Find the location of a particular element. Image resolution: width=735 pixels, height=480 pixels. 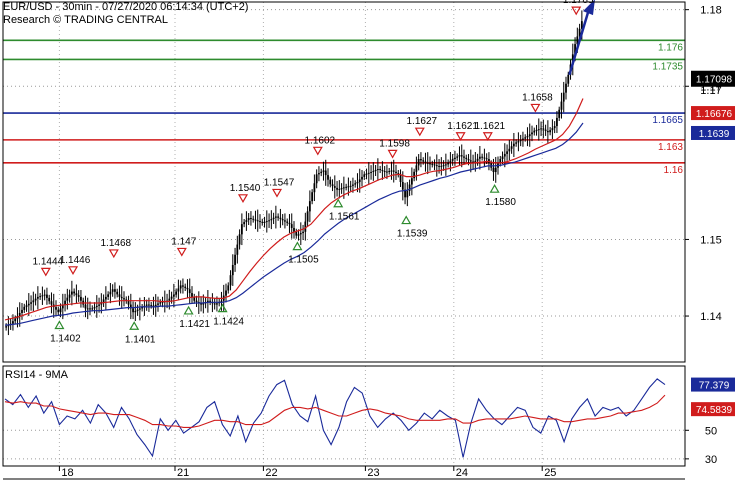

swing-low-label: 1.1421 is located at coordinates (194, 324).